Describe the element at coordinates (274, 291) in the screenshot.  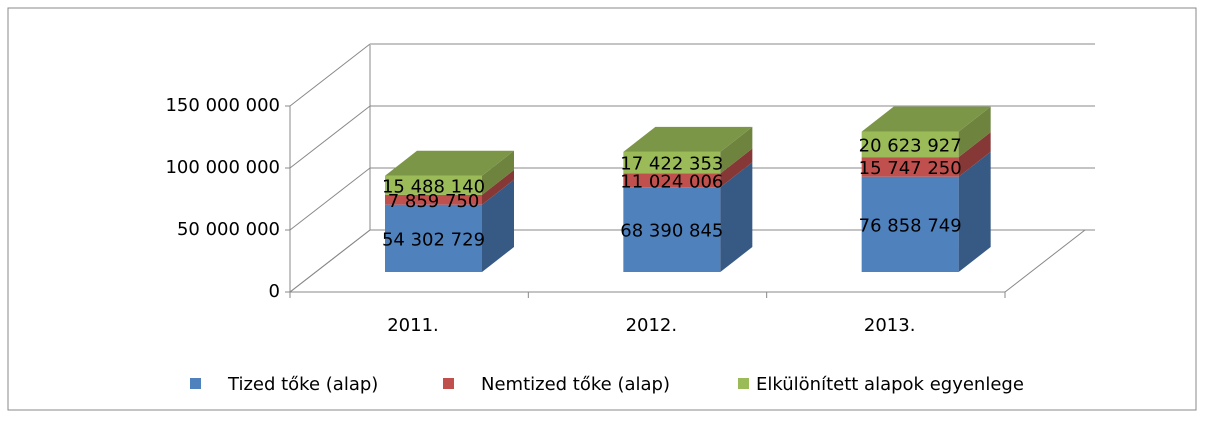
I see `y-tick-label: 0` at that location.